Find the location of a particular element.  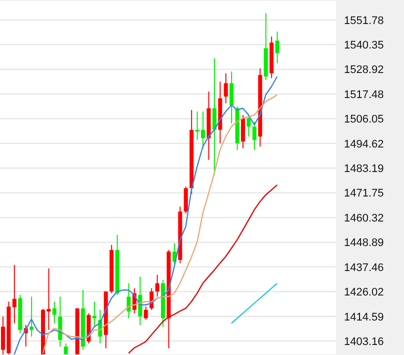

y-tick-label: 1551.78 is located at coordinates (364, 20).